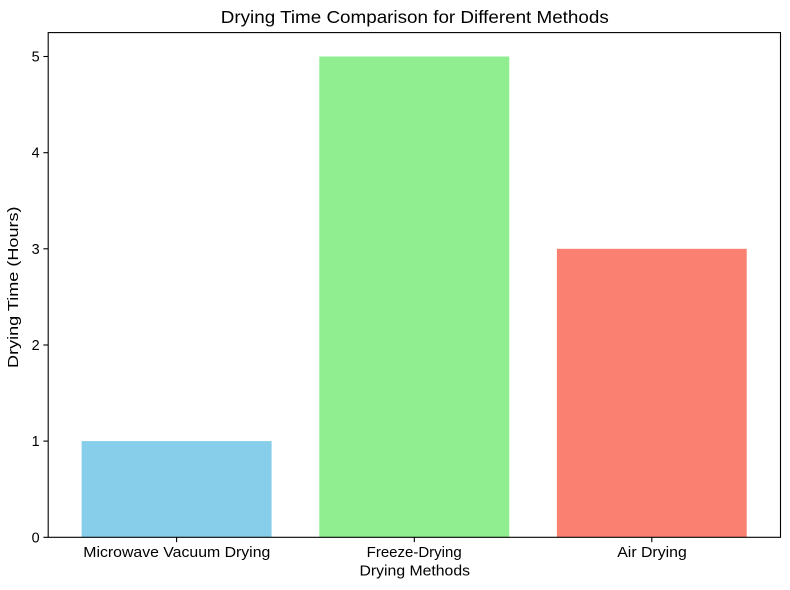  I want to click on svg-text: 5, so click(36, 58).